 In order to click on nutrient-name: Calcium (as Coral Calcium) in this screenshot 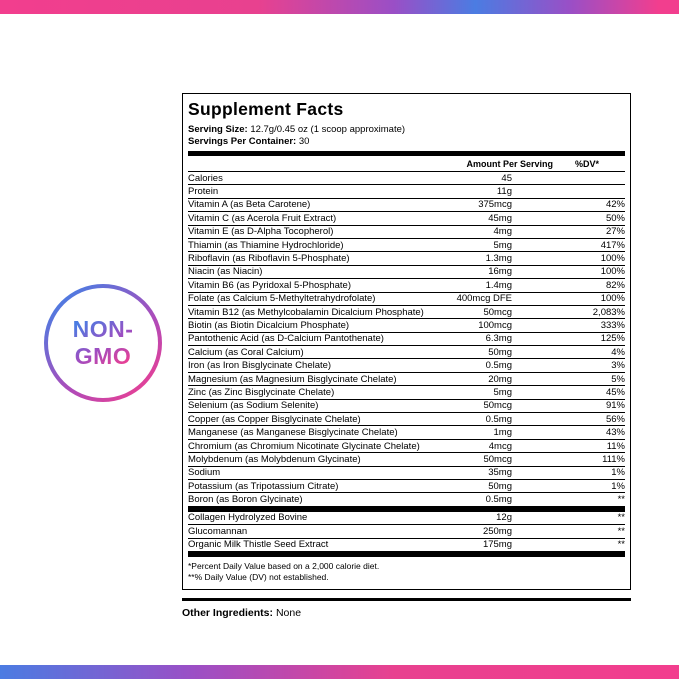, I will do `click(246, 352)`.